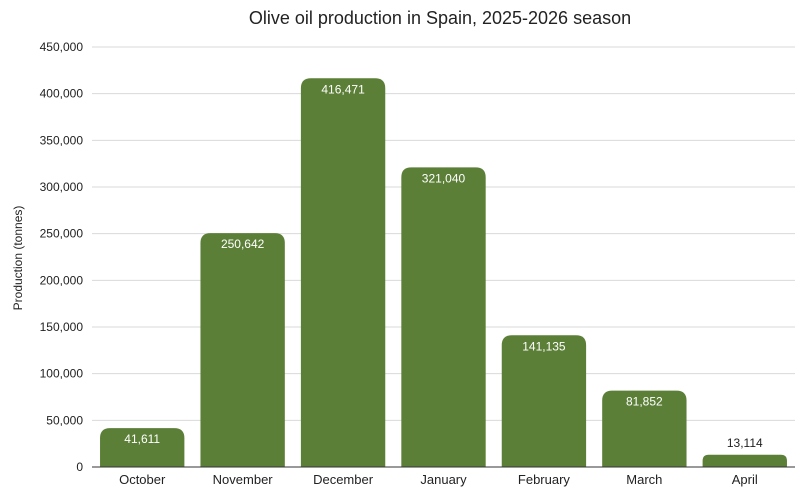  What do you see at coordinates (444, 178) in the screenshot?
I see `data-label: 321,040` at bounding box center [444, 178].